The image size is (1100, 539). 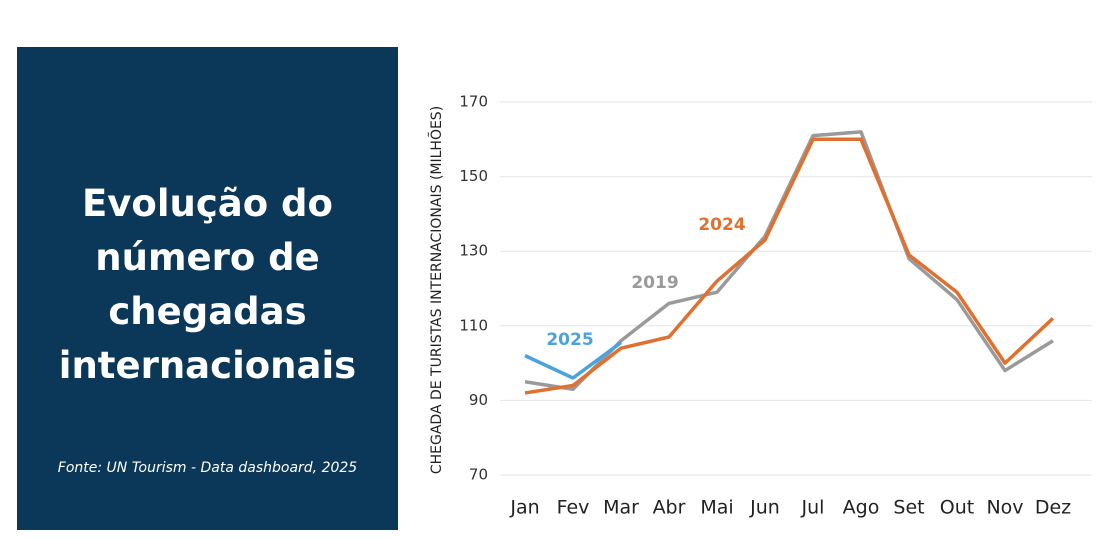 I want to click on x-tick-label: Jul, so click(x=813, y=508).